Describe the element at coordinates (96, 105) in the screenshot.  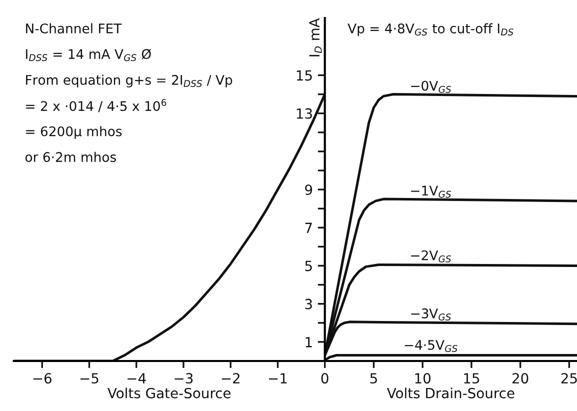
I see `annotation: = 2 x ·014 / 4·5 x 10$^{6}$` at that location.